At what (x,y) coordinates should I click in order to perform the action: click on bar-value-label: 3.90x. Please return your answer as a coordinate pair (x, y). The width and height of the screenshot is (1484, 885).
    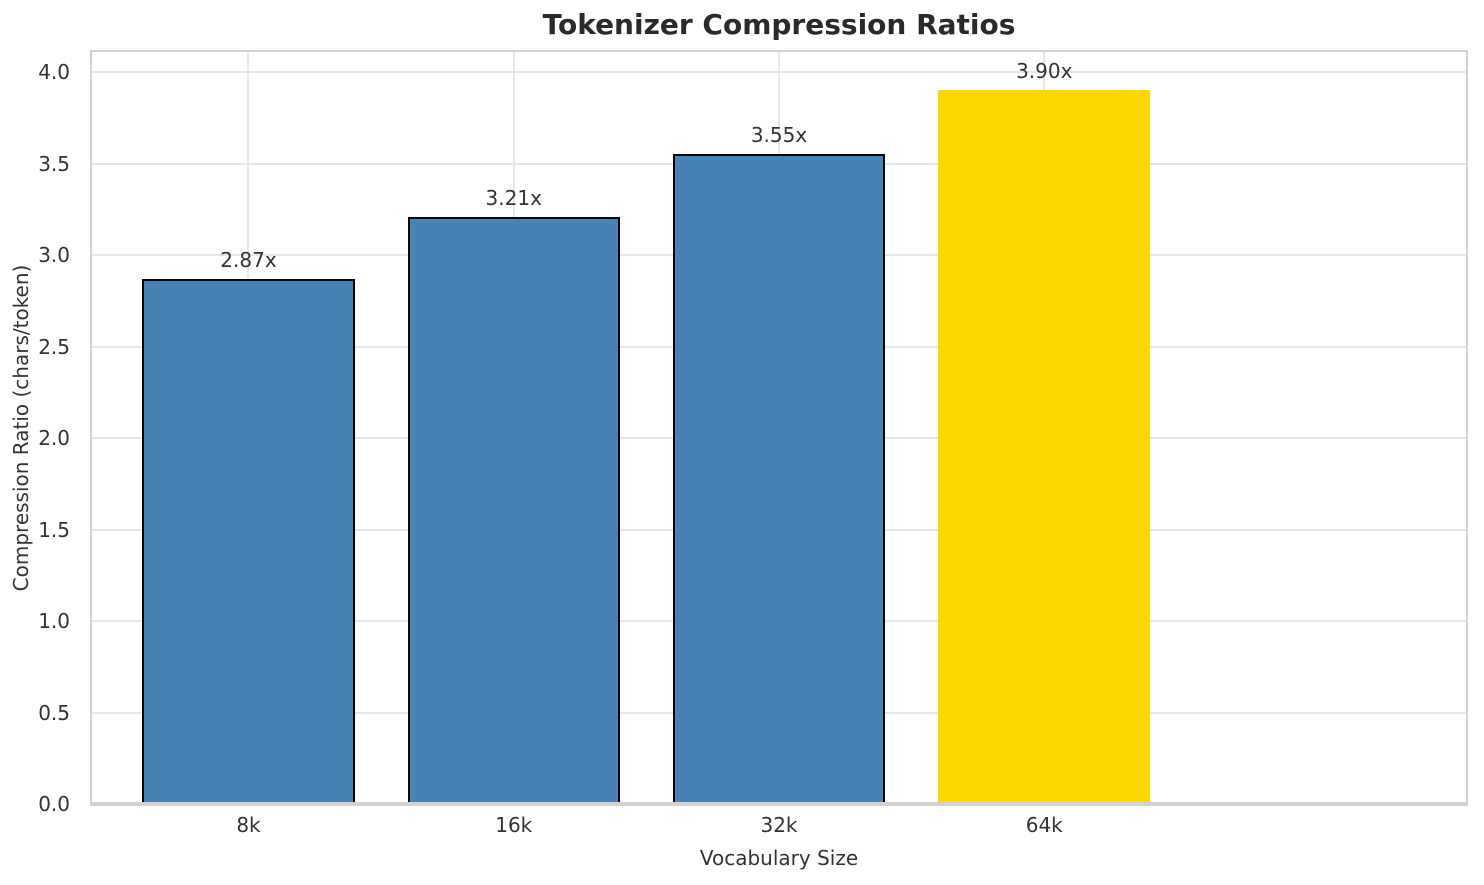
    Looking at the image, I should click on (1044, 71).